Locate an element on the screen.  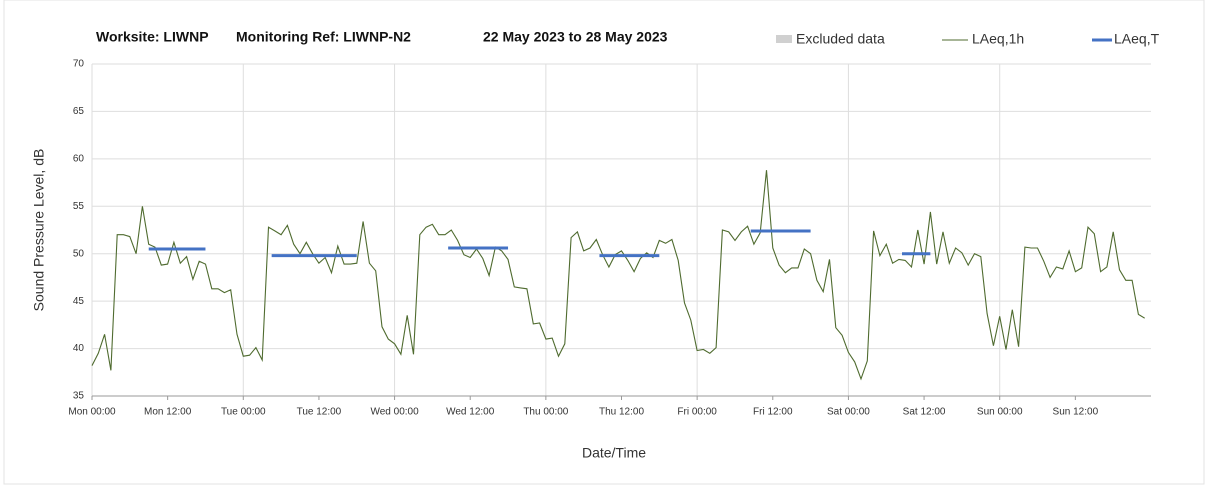
x-axis-label: Date/Time is located at coordinates (614, 453).